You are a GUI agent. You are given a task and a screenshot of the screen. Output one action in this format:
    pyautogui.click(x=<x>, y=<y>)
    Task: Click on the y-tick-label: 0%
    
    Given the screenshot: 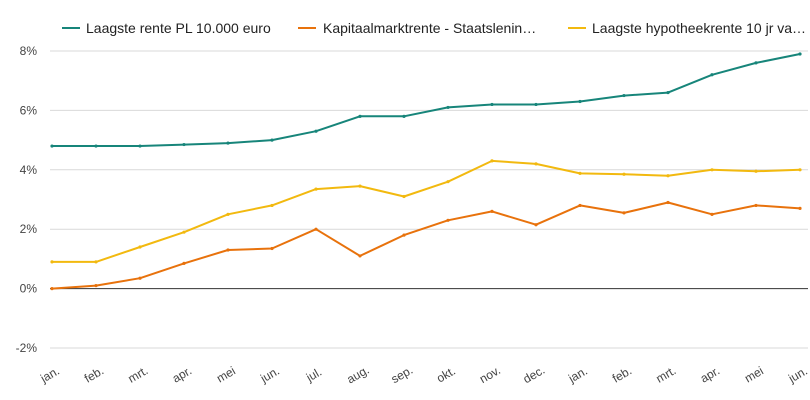 What is the action you would take?
    pyautogui.click(x=29, y=289)
    